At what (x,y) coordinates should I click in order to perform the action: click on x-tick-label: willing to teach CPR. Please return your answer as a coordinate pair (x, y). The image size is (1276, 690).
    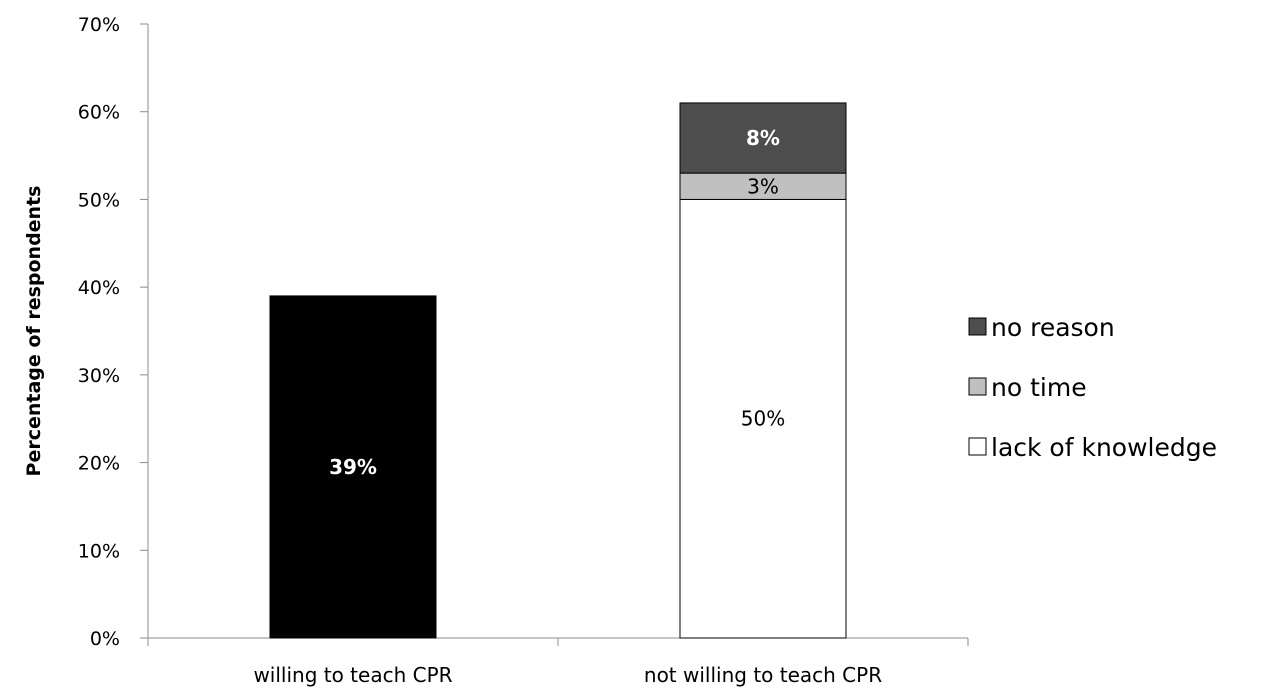
    Looking at the image, I should click on (352, 675).